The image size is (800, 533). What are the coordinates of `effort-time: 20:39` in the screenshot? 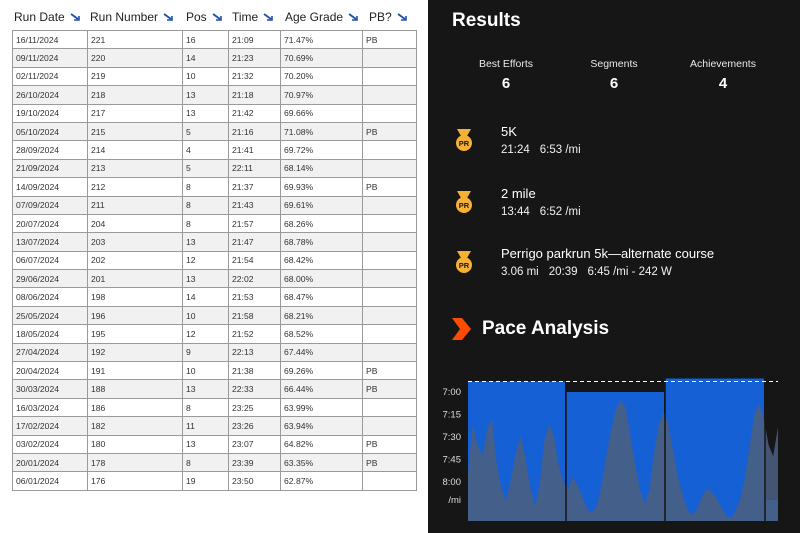 It's located at (563, 272).